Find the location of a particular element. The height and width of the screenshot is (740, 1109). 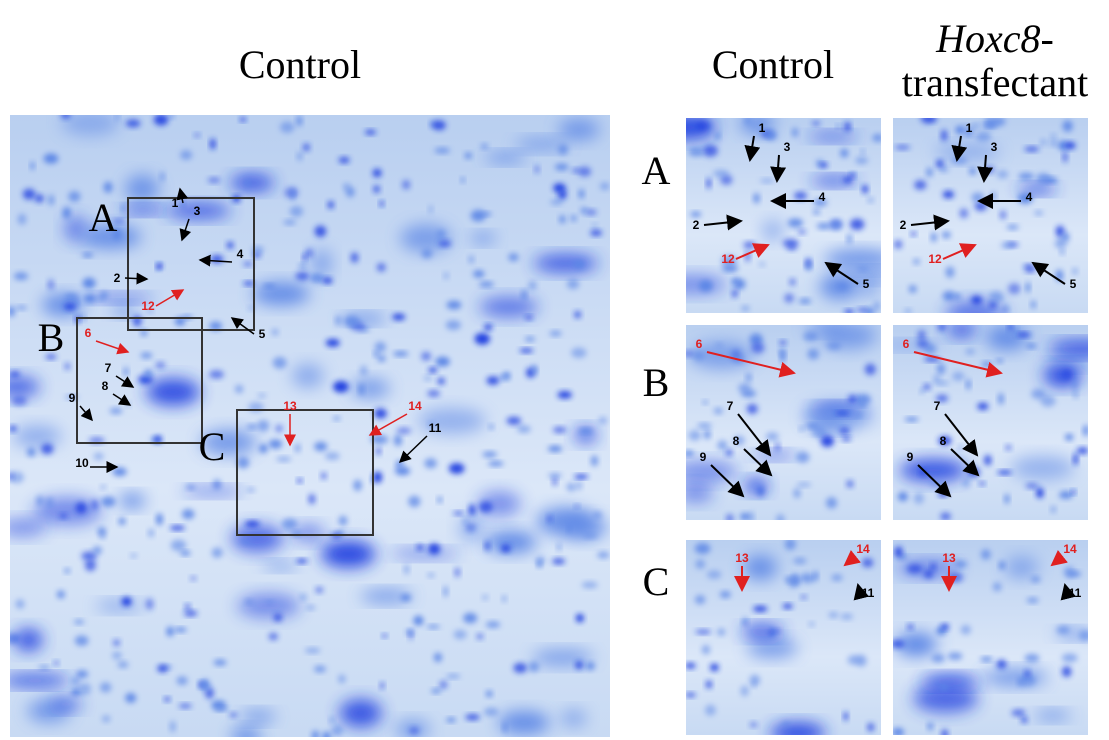

zoom-spot-label: 11 is located at coordinates (1075, 593).